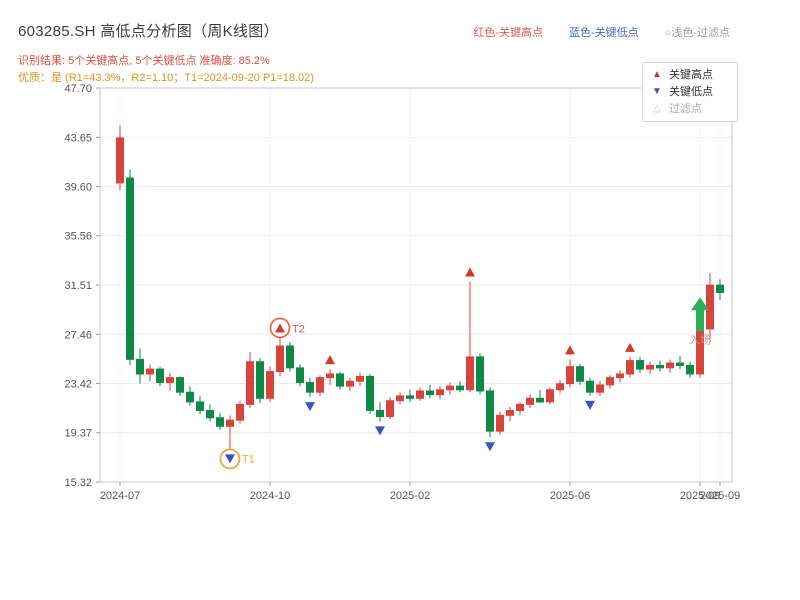 This screenshot has width=800, height=600. What do you see at coordinates (700, 339) in the screenshot?
I see `entry-label: 入场` at bounding box center [700, 339].